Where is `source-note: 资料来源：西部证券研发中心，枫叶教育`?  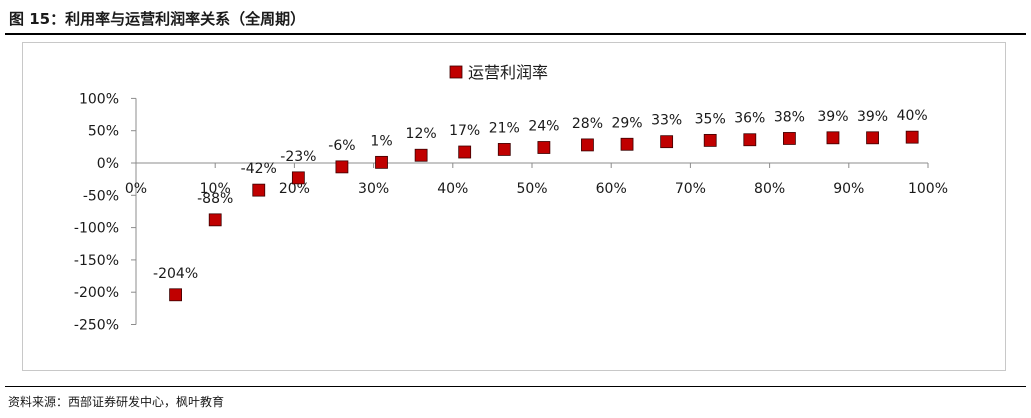
source-note: 资料来源：西部证券研发中心，枫叶教育 is located at coordinates (116, 402).